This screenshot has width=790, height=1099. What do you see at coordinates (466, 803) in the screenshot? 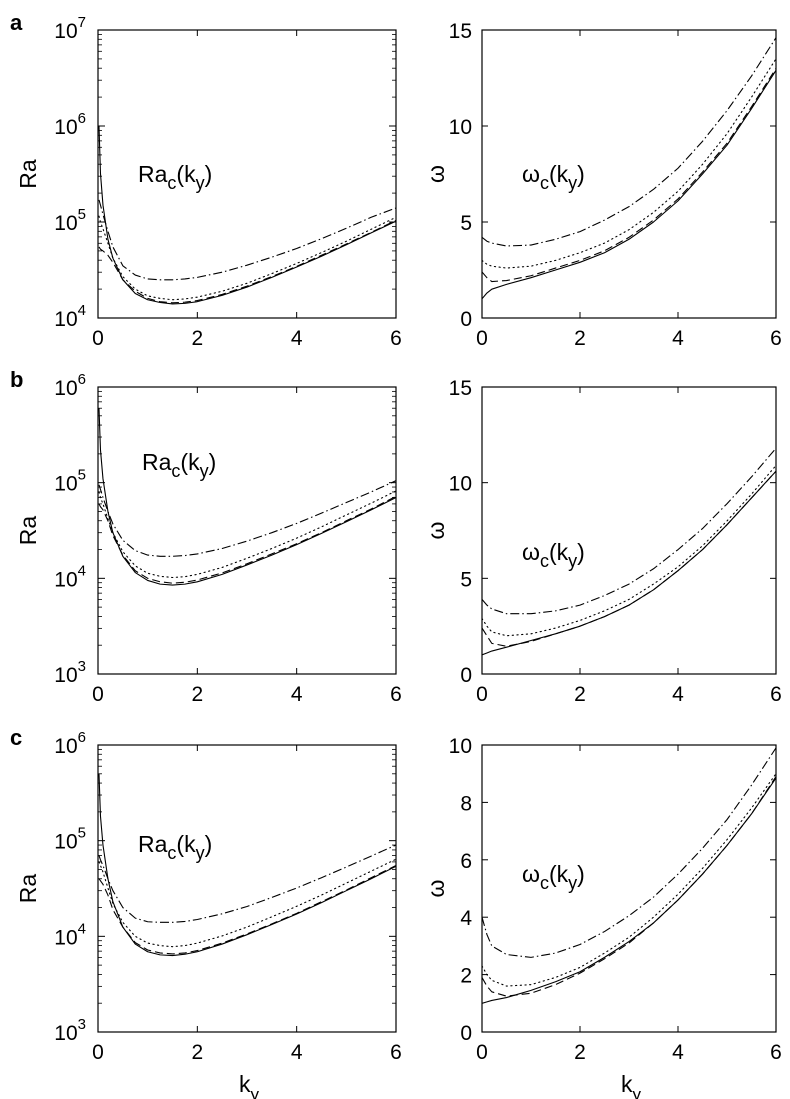
I see `y-tick-label: 8` at bounding box center [466, 803].